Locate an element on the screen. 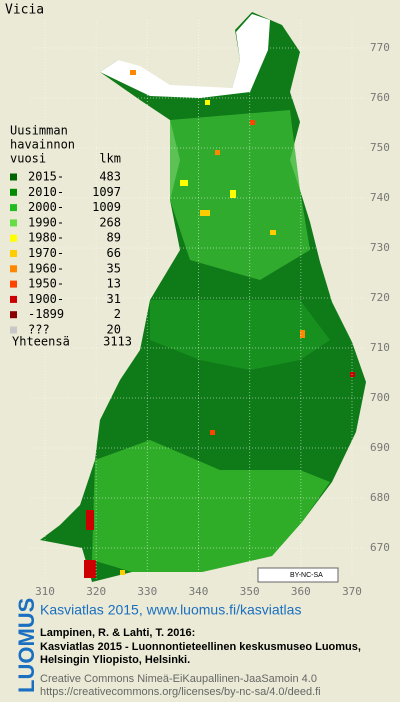  map-title: Vicia is located at coordinates (24, 10).